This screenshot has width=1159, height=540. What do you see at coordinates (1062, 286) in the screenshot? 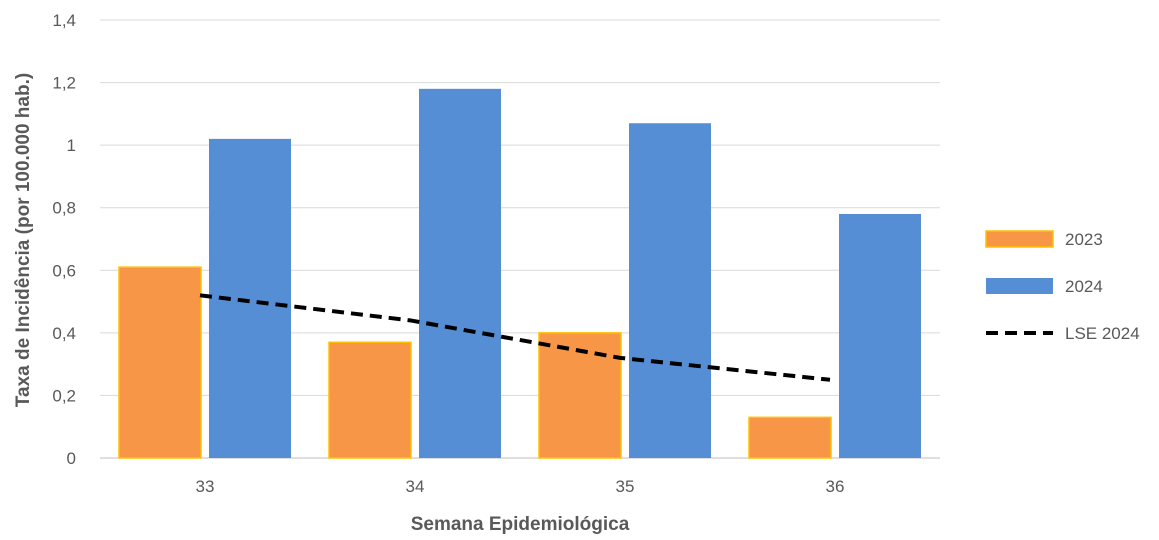
I see `legend: 2023 2024 LSE 2024` at bounding box center [1062, 286].